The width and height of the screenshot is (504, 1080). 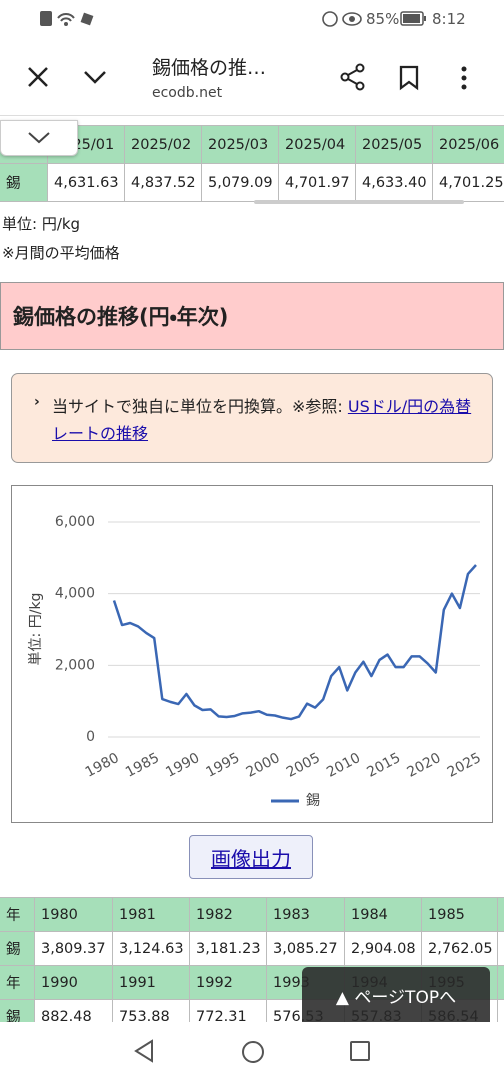 What do you see at coordinates (67, 18) in the screenshot?
I see `status-icons` at bounding box center [67, 18].